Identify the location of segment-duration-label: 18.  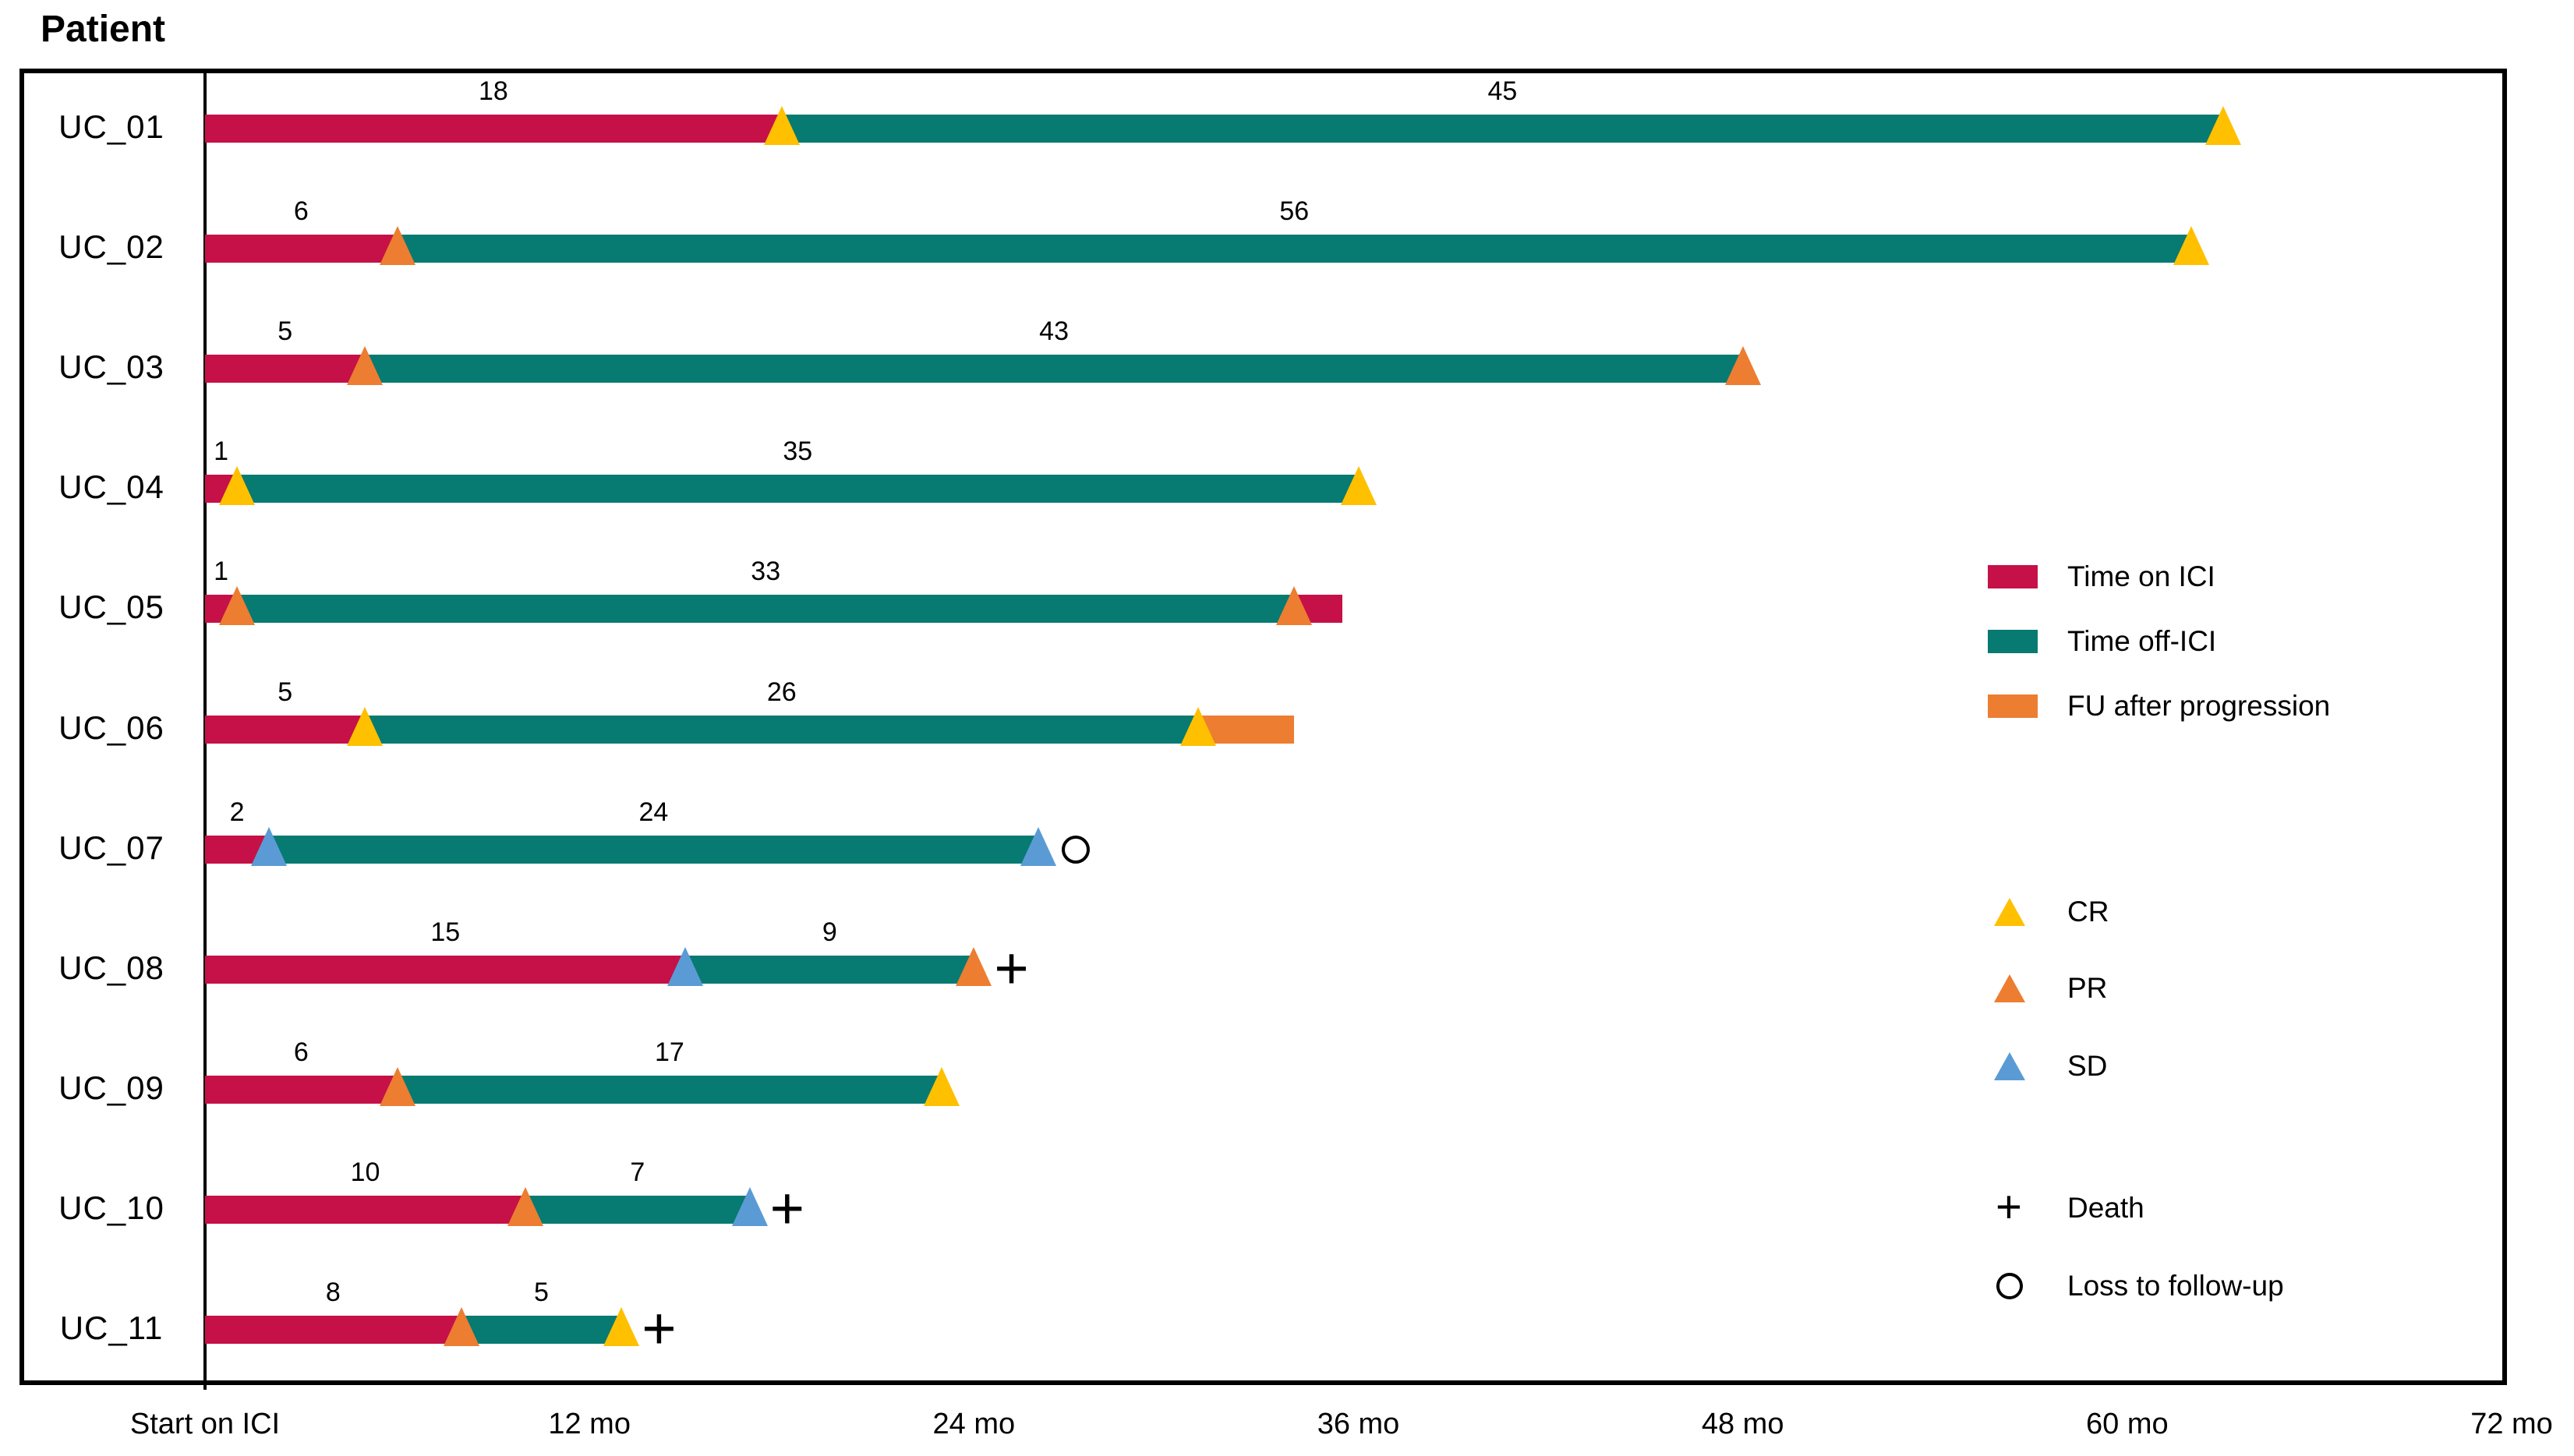
(493, 92).